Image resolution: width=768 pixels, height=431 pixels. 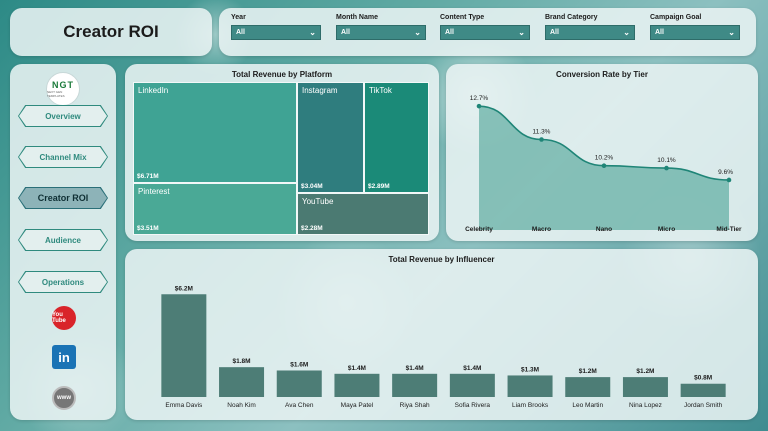 I want to click on tile-label: LinkedIn, so click(x=153, y=90).